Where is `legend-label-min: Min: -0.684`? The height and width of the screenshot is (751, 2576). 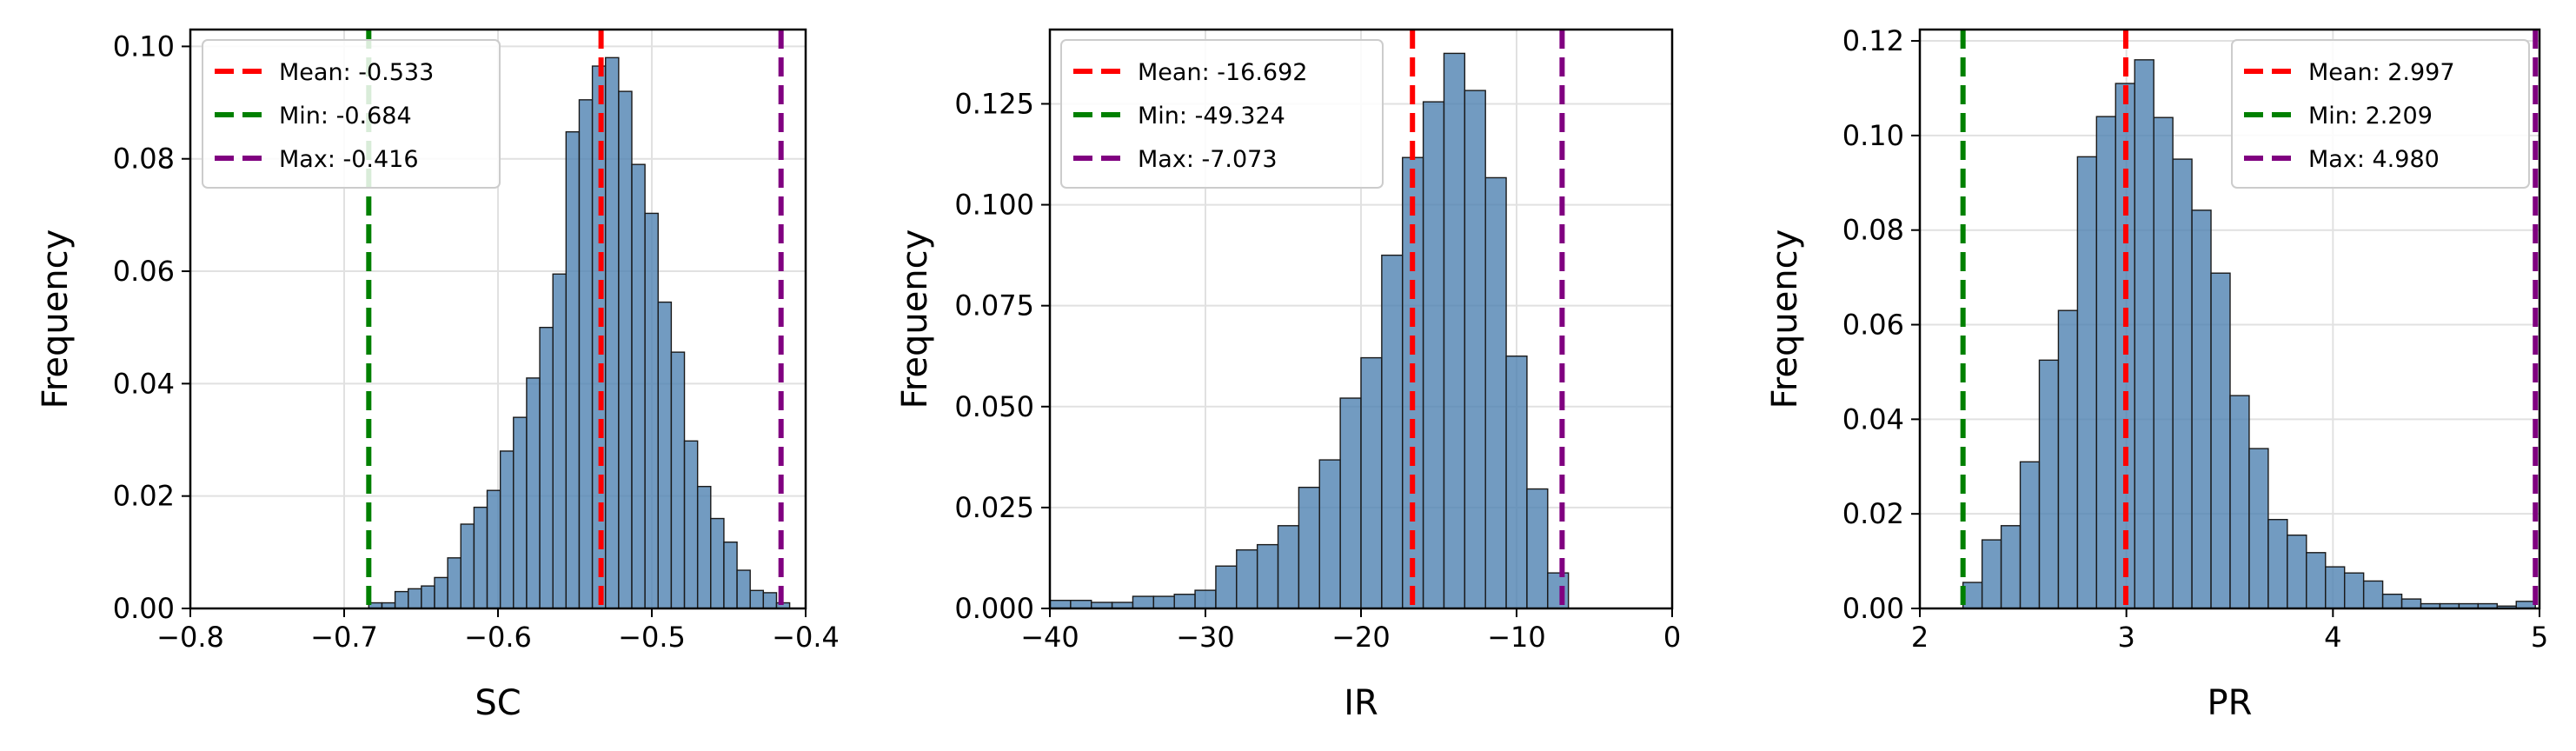 legend-label-min: Min: -0.684 is located at coordinates (345, 116).